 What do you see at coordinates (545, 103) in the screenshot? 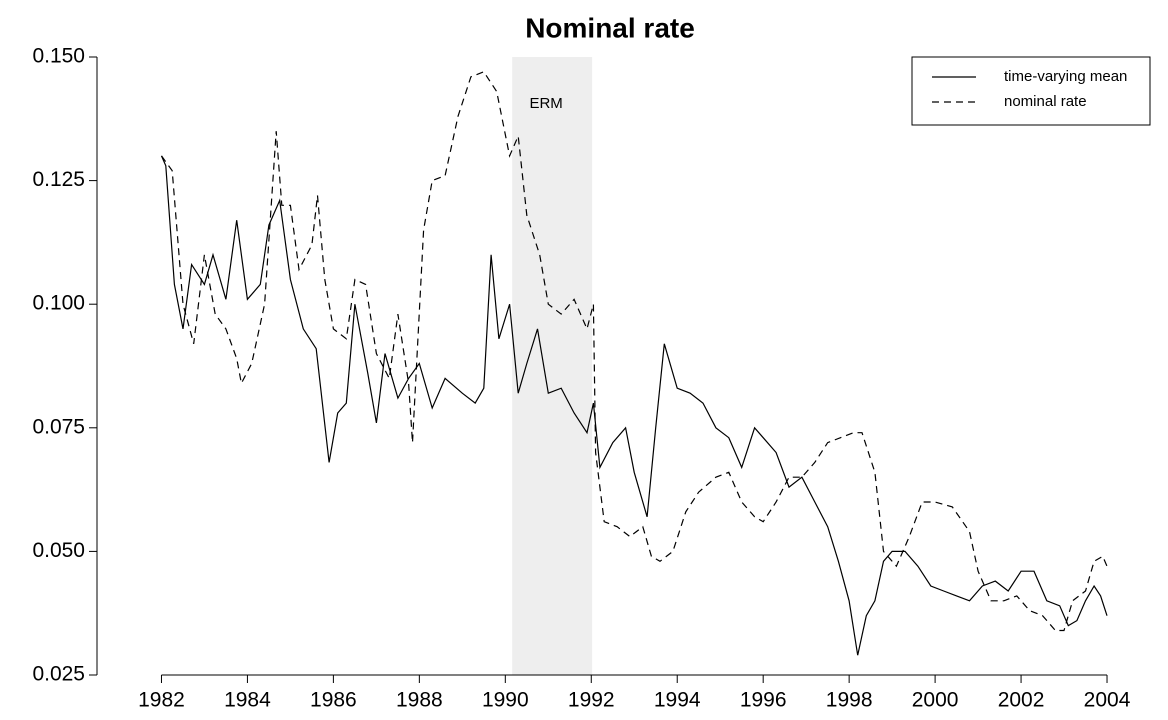
I see `shade-label: ERM` at bounding box center [545, 103].